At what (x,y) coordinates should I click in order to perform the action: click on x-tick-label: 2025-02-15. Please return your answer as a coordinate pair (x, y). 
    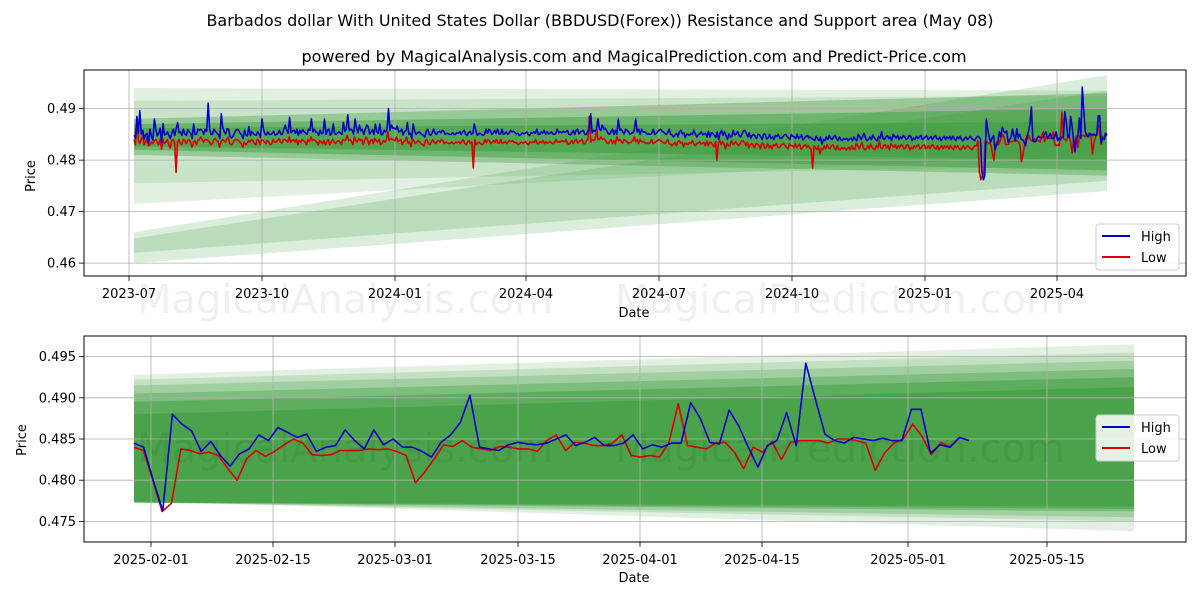
    Looking at the image, I should click on (273, 560).